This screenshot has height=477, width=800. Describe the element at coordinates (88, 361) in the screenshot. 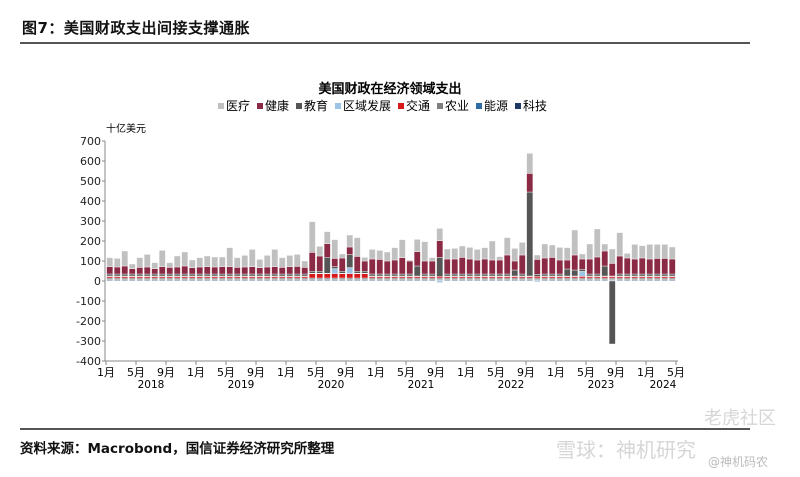

I see `y-tick-label: -400` at that location.